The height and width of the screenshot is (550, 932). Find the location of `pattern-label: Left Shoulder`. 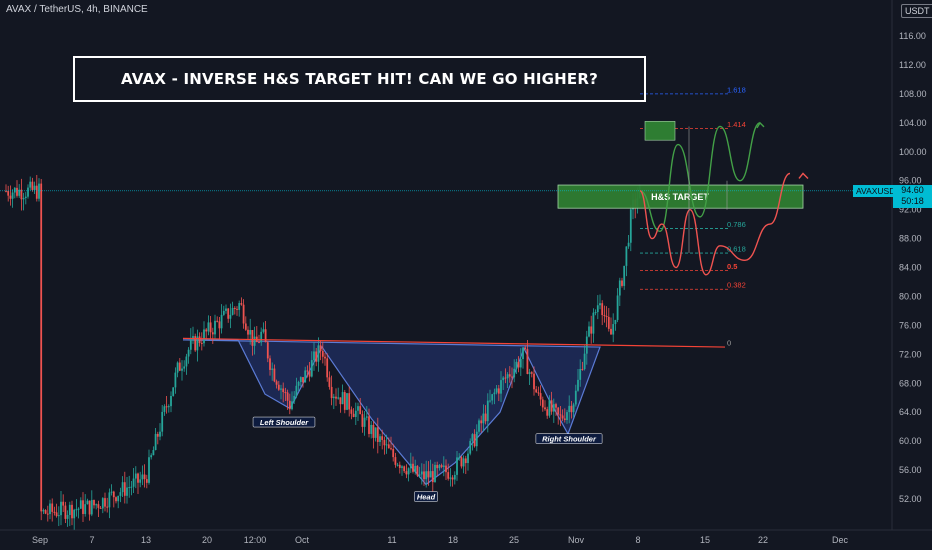

pattern-label: Left Shoulder is located at coordinates (284, 422).